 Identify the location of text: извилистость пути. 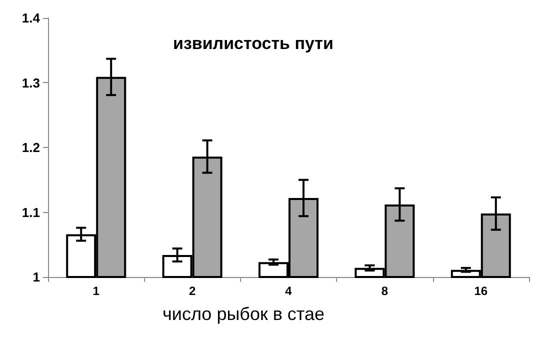
(253, 43).